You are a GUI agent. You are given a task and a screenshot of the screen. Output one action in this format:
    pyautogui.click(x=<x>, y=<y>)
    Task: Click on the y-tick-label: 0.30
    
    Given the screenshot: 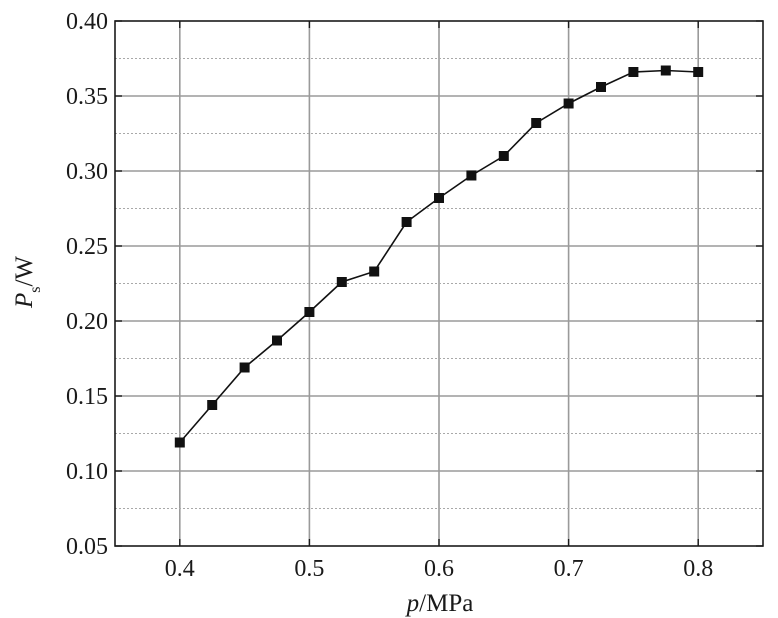 What is the action you would take?
    pyautogui.click(x=87, y=172)
    